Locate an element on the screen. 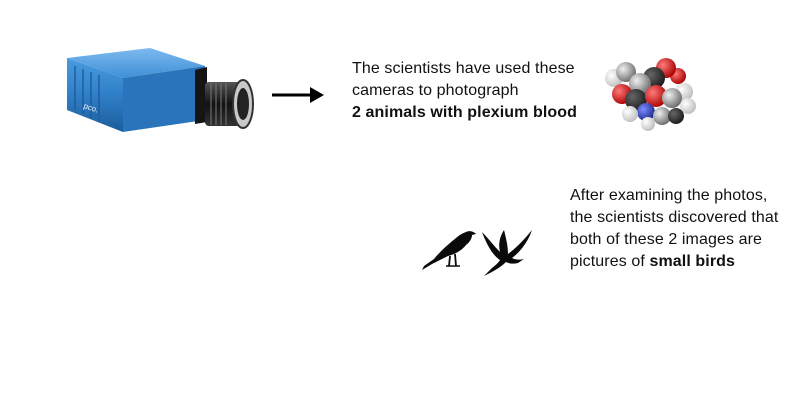  flying-bird-icon is located at coordinates (507, 253).